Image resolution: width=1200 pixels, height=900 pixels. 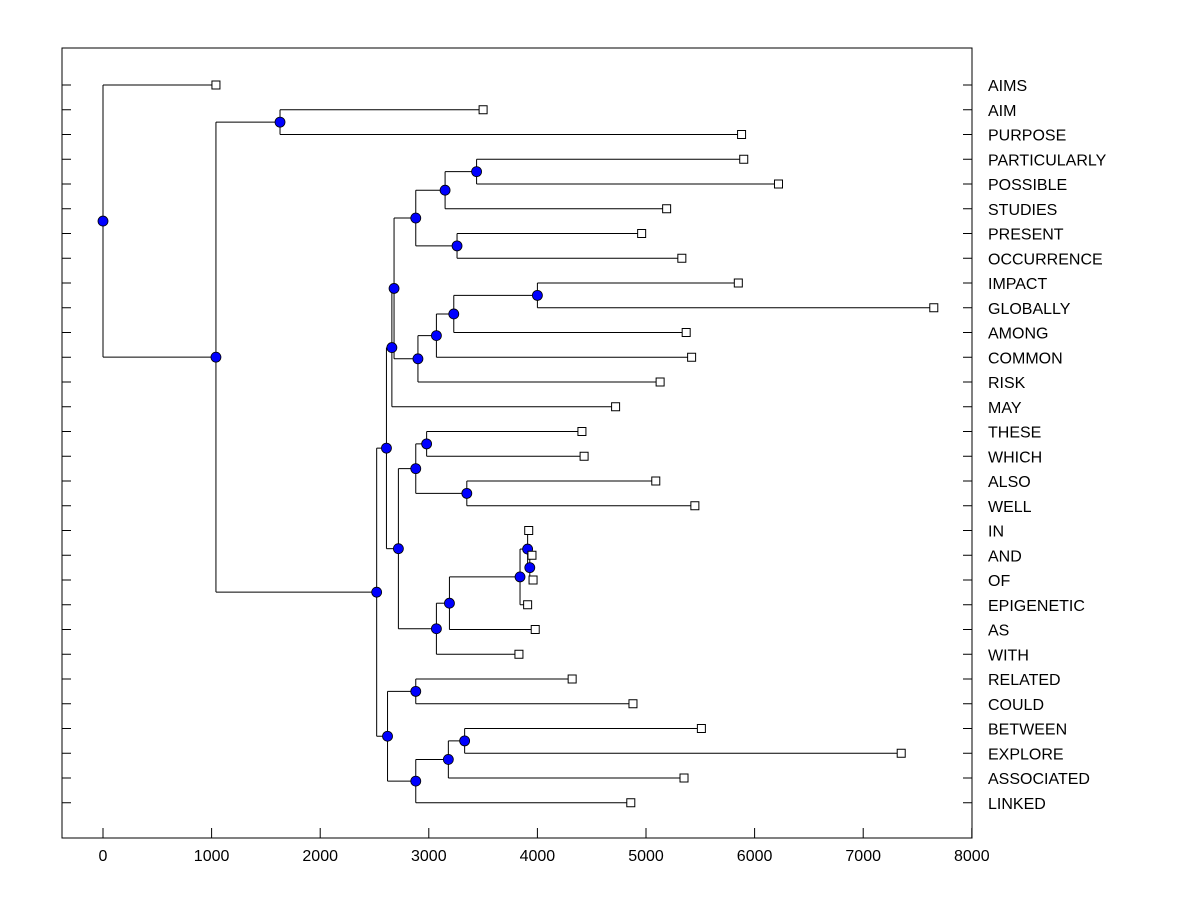 I want to click on leaf-label: COULD, so click(x=1016, y=705).